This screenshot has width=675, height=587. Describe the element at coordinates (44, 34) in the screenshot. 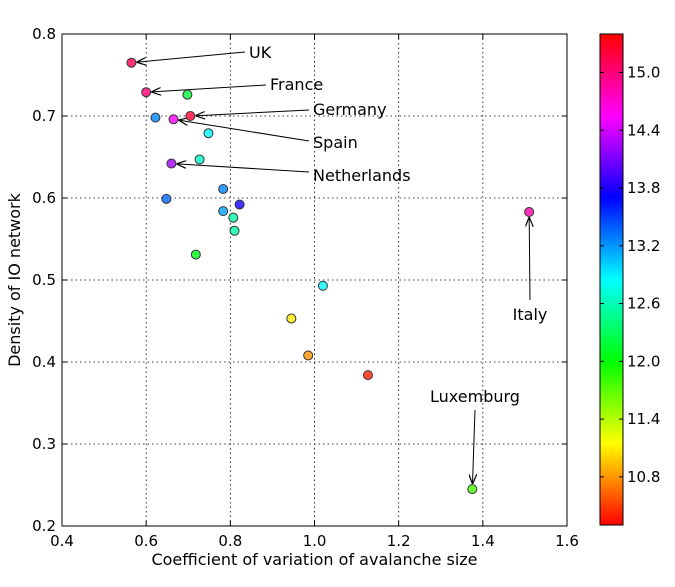

I see `y-tick-label: 0.8` at that location.